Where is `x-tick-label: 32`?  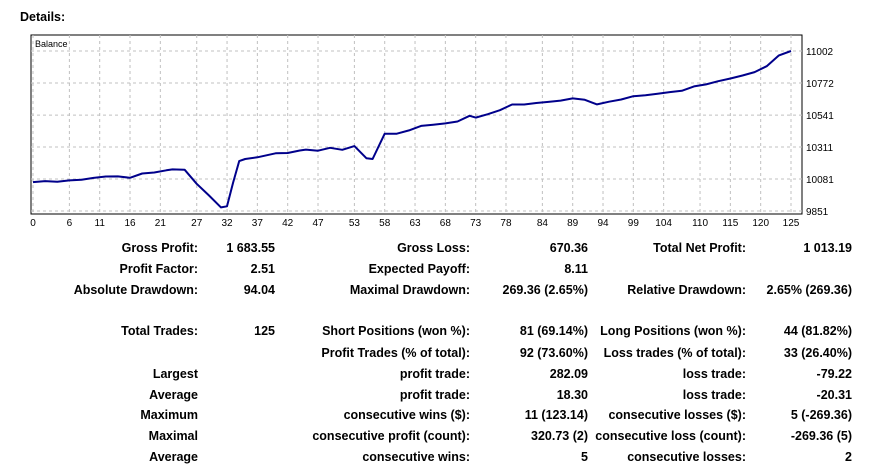
x-tick-label: 32 is located at coordinates (227, 223).